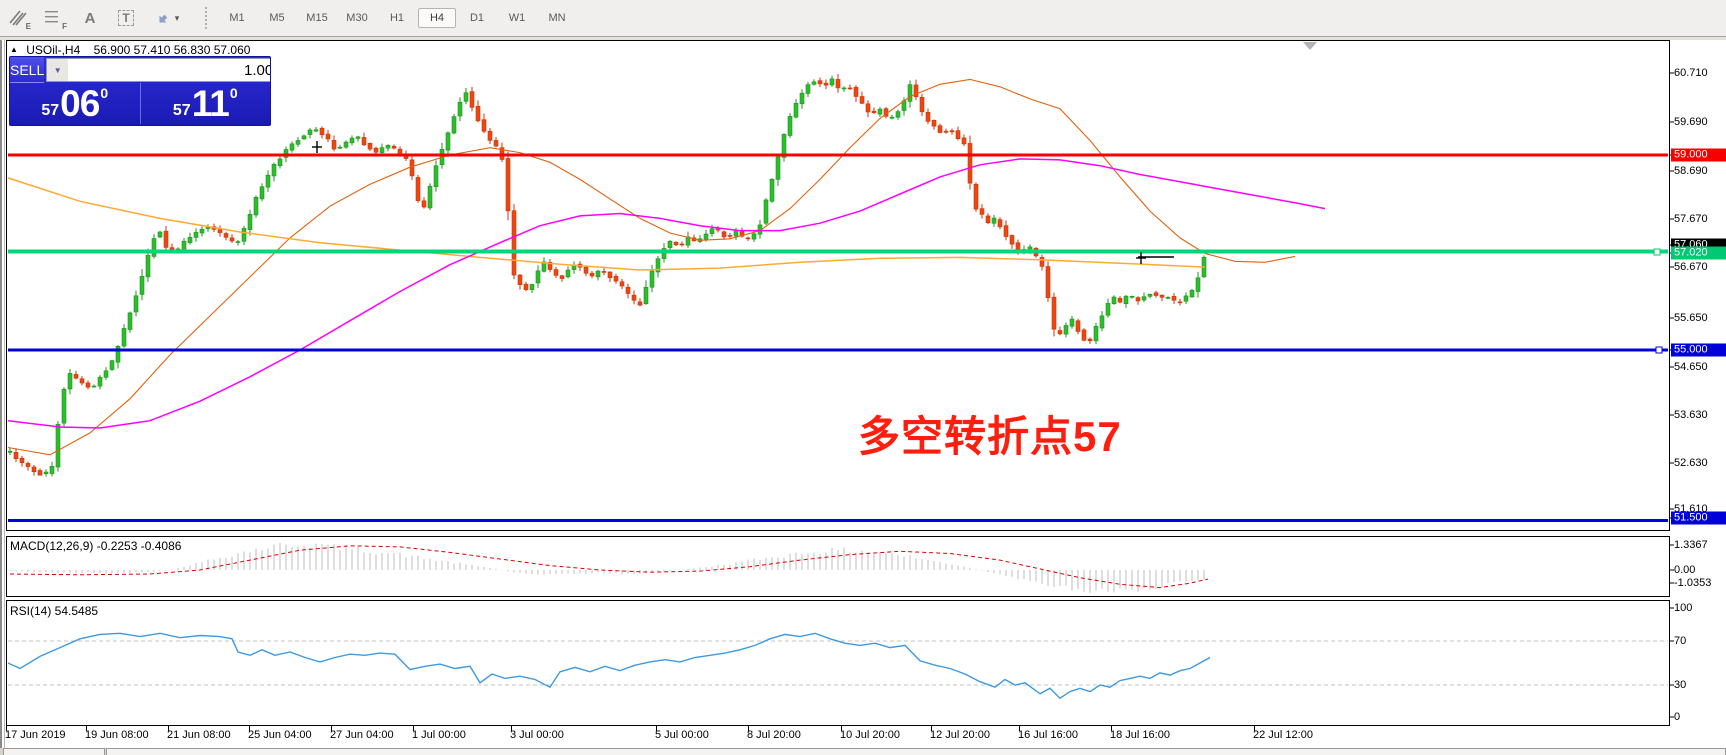 This screenshot has height=755, width=1726. What do you see at coordinates (27, 70) in the screenshot?
I see `sell-button: SELL` at bounding box center [27, 70].